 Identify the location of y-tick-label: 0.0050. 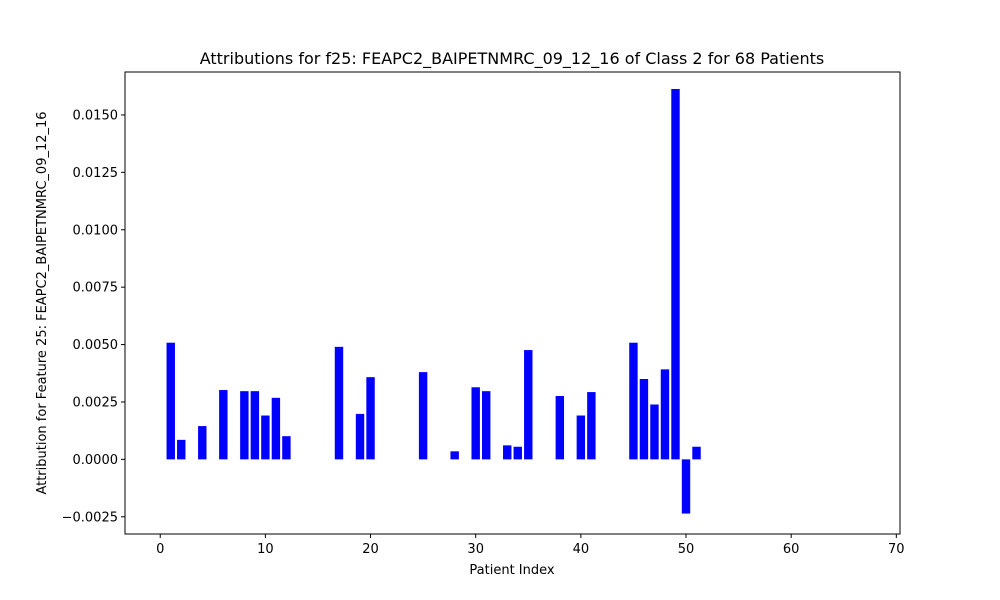
(96, 345).